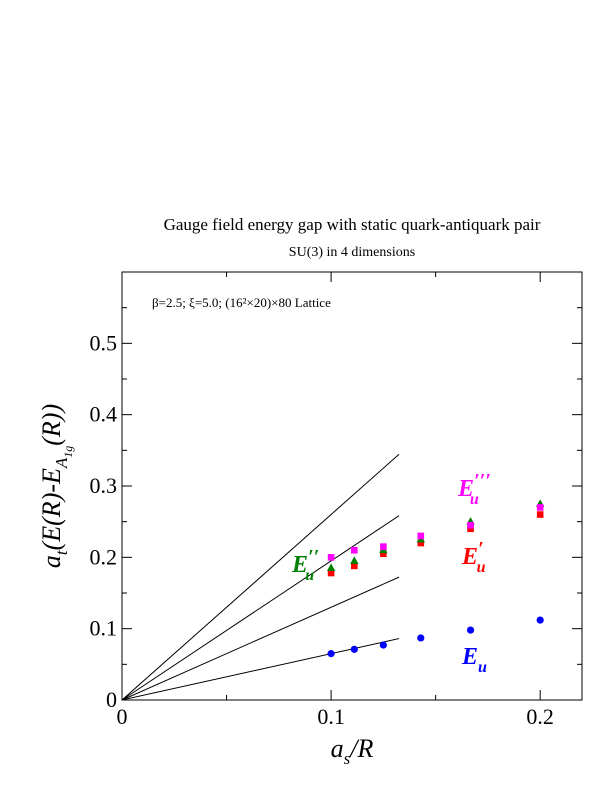 The height and width of the screenshot is (792, 612). Describe the element at coordinates (540, 716) in the screenshot. I see `x-tick-label: 0.2` at that location.